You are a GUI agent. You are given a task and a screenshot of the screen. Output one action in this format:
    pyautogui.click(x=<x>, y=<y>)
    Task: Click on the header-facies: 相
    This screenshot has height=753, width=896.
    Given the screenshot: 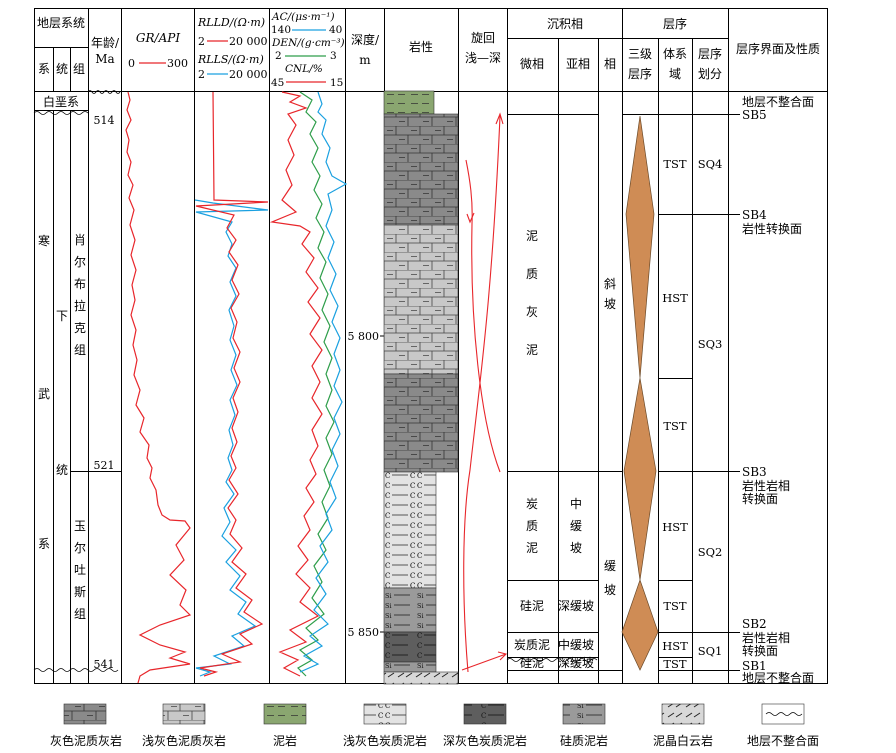 What is the action you would take?
    pyautogui.click(x=610, y=64)
    